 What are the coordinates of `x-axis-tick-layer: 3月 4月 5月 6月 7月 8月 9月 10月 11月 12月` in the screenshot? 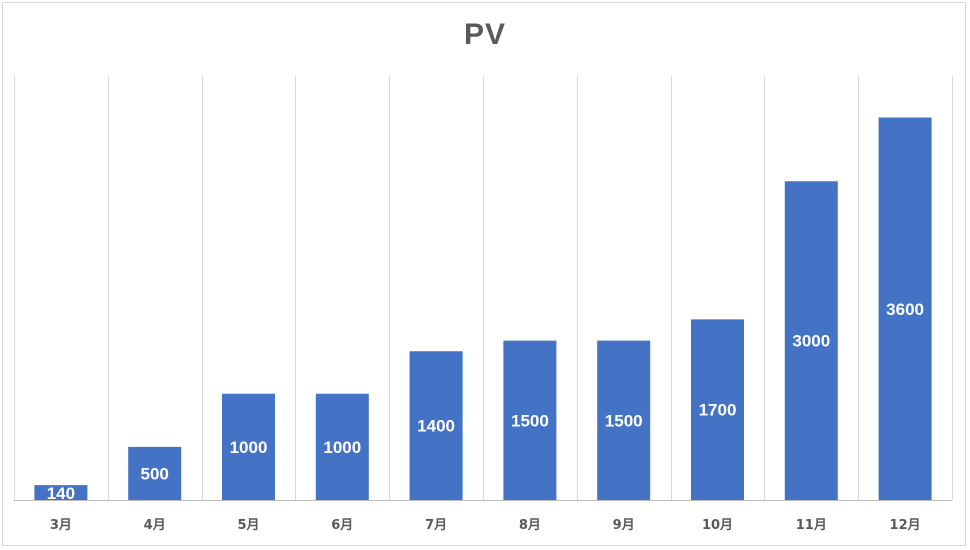 It's located at (485, 525).